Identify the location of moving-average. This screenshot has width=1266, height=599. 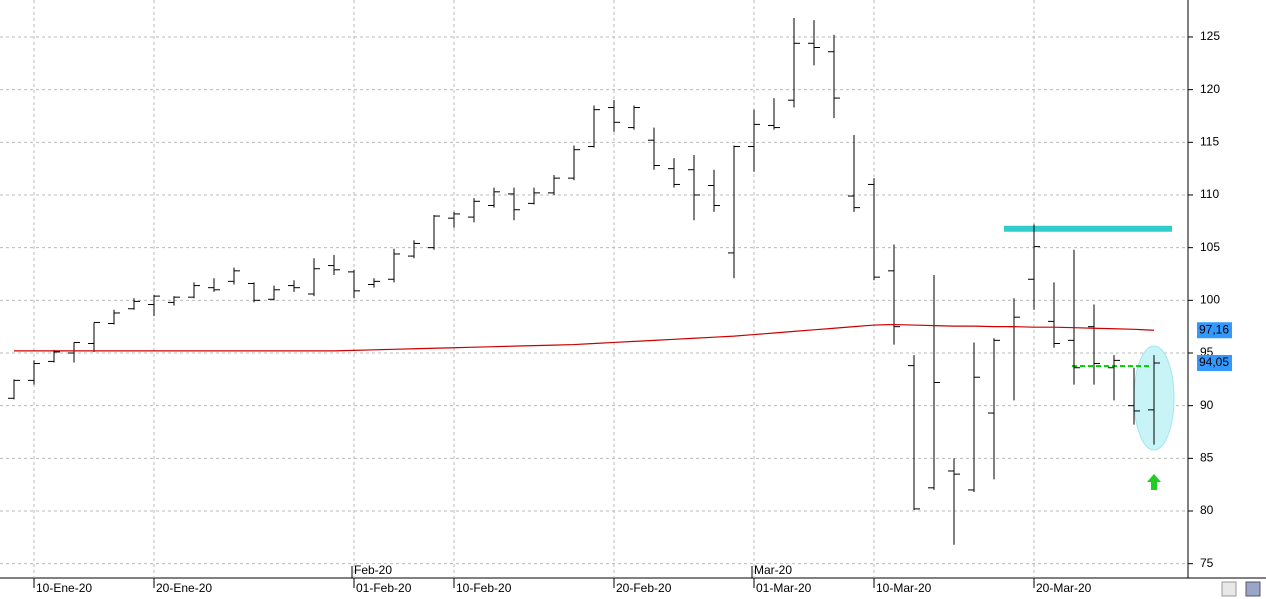
(584, 337).